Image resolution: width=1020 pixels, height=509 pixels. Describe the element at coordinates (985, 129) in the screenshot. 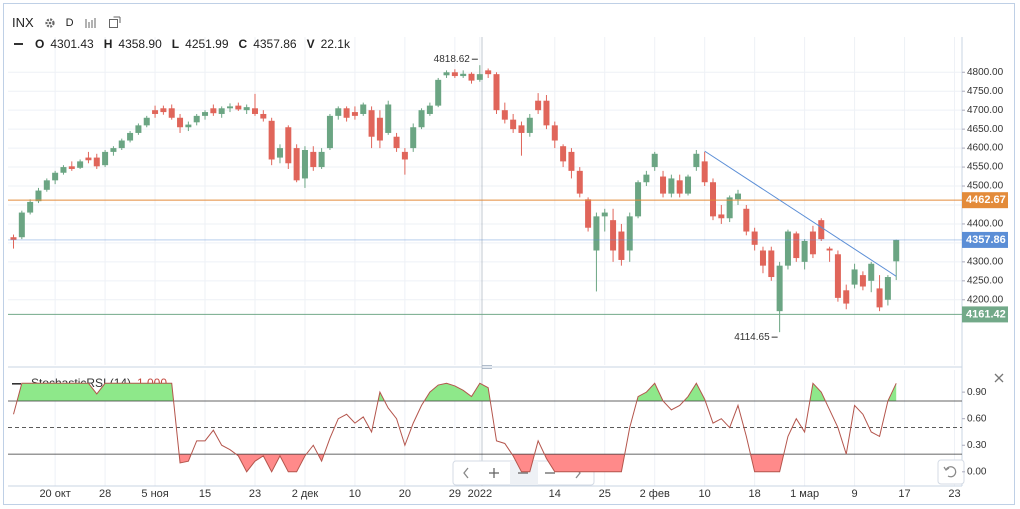

I see `y-tick-label: 4650.00` at that location.